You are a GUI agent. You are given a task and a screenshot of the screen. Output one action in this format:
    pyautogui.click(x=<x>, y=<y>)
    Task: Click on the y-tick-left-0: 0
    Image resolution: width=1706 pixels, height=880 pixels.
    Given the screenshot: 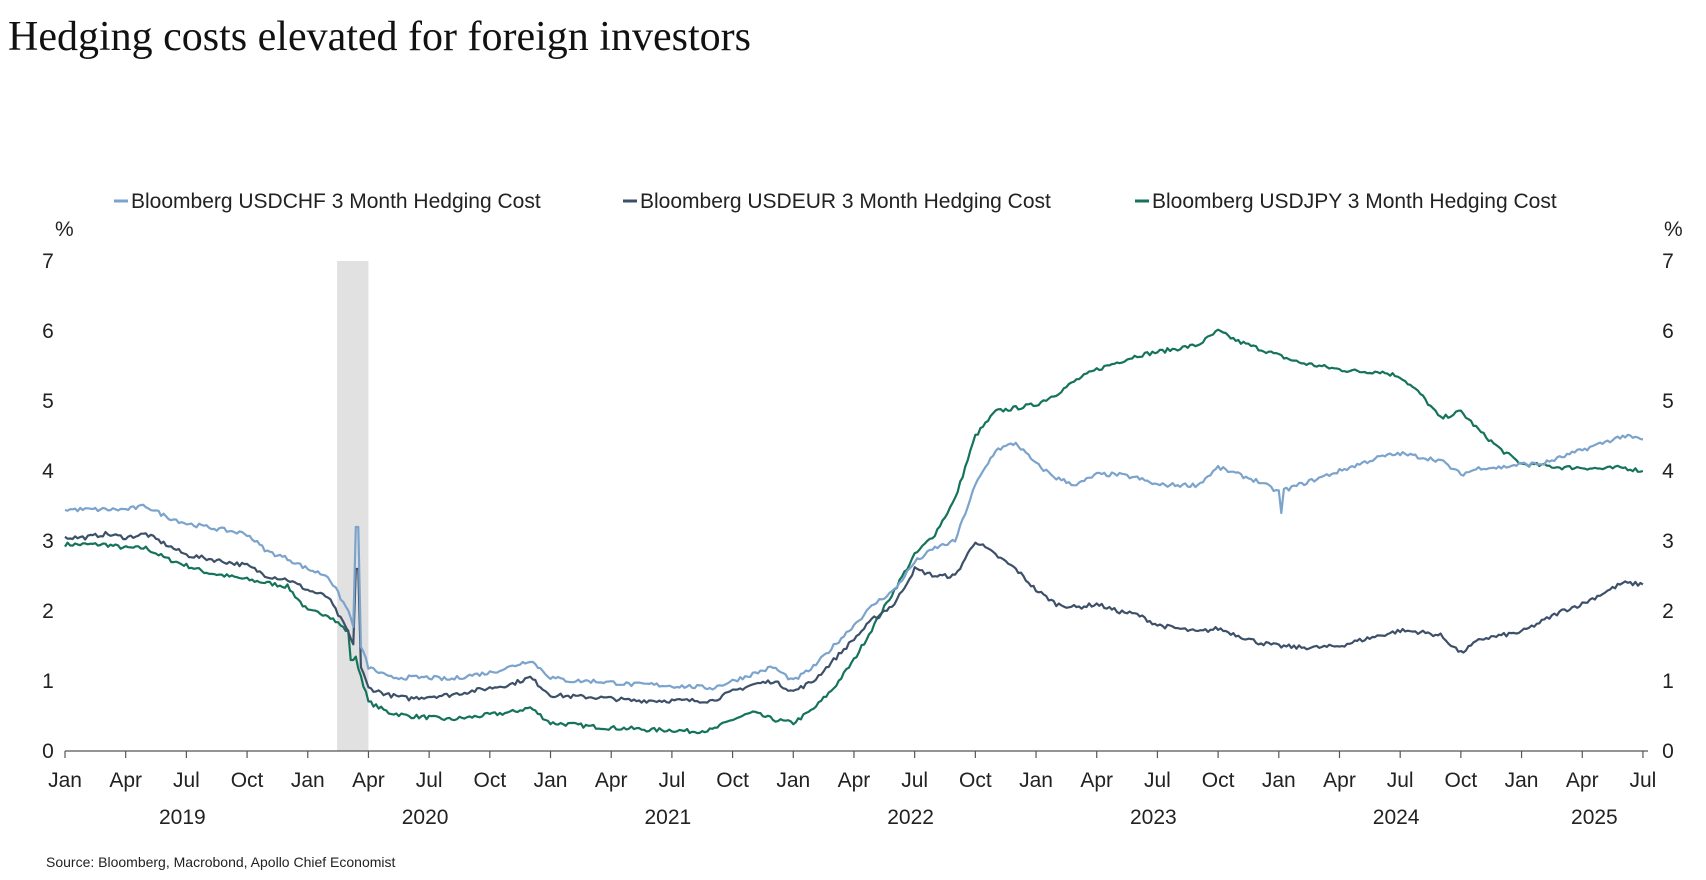 What is the action you would take?
    pyautogui.click(x=48, y=751)
    